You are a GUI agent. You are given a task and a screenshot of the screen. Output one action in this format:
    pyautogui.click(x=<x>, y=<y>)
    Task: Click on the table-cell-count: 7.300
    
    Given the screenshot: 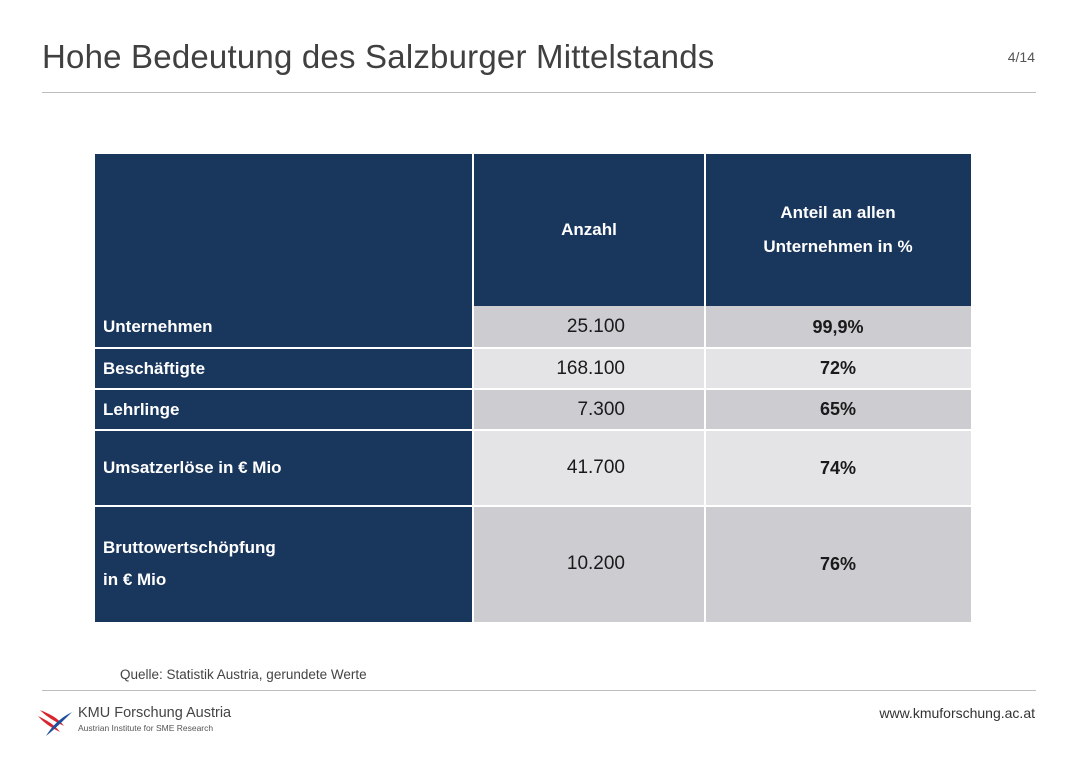 What is the action you would take?
    pyautogui.click(x=589, y=409)
    